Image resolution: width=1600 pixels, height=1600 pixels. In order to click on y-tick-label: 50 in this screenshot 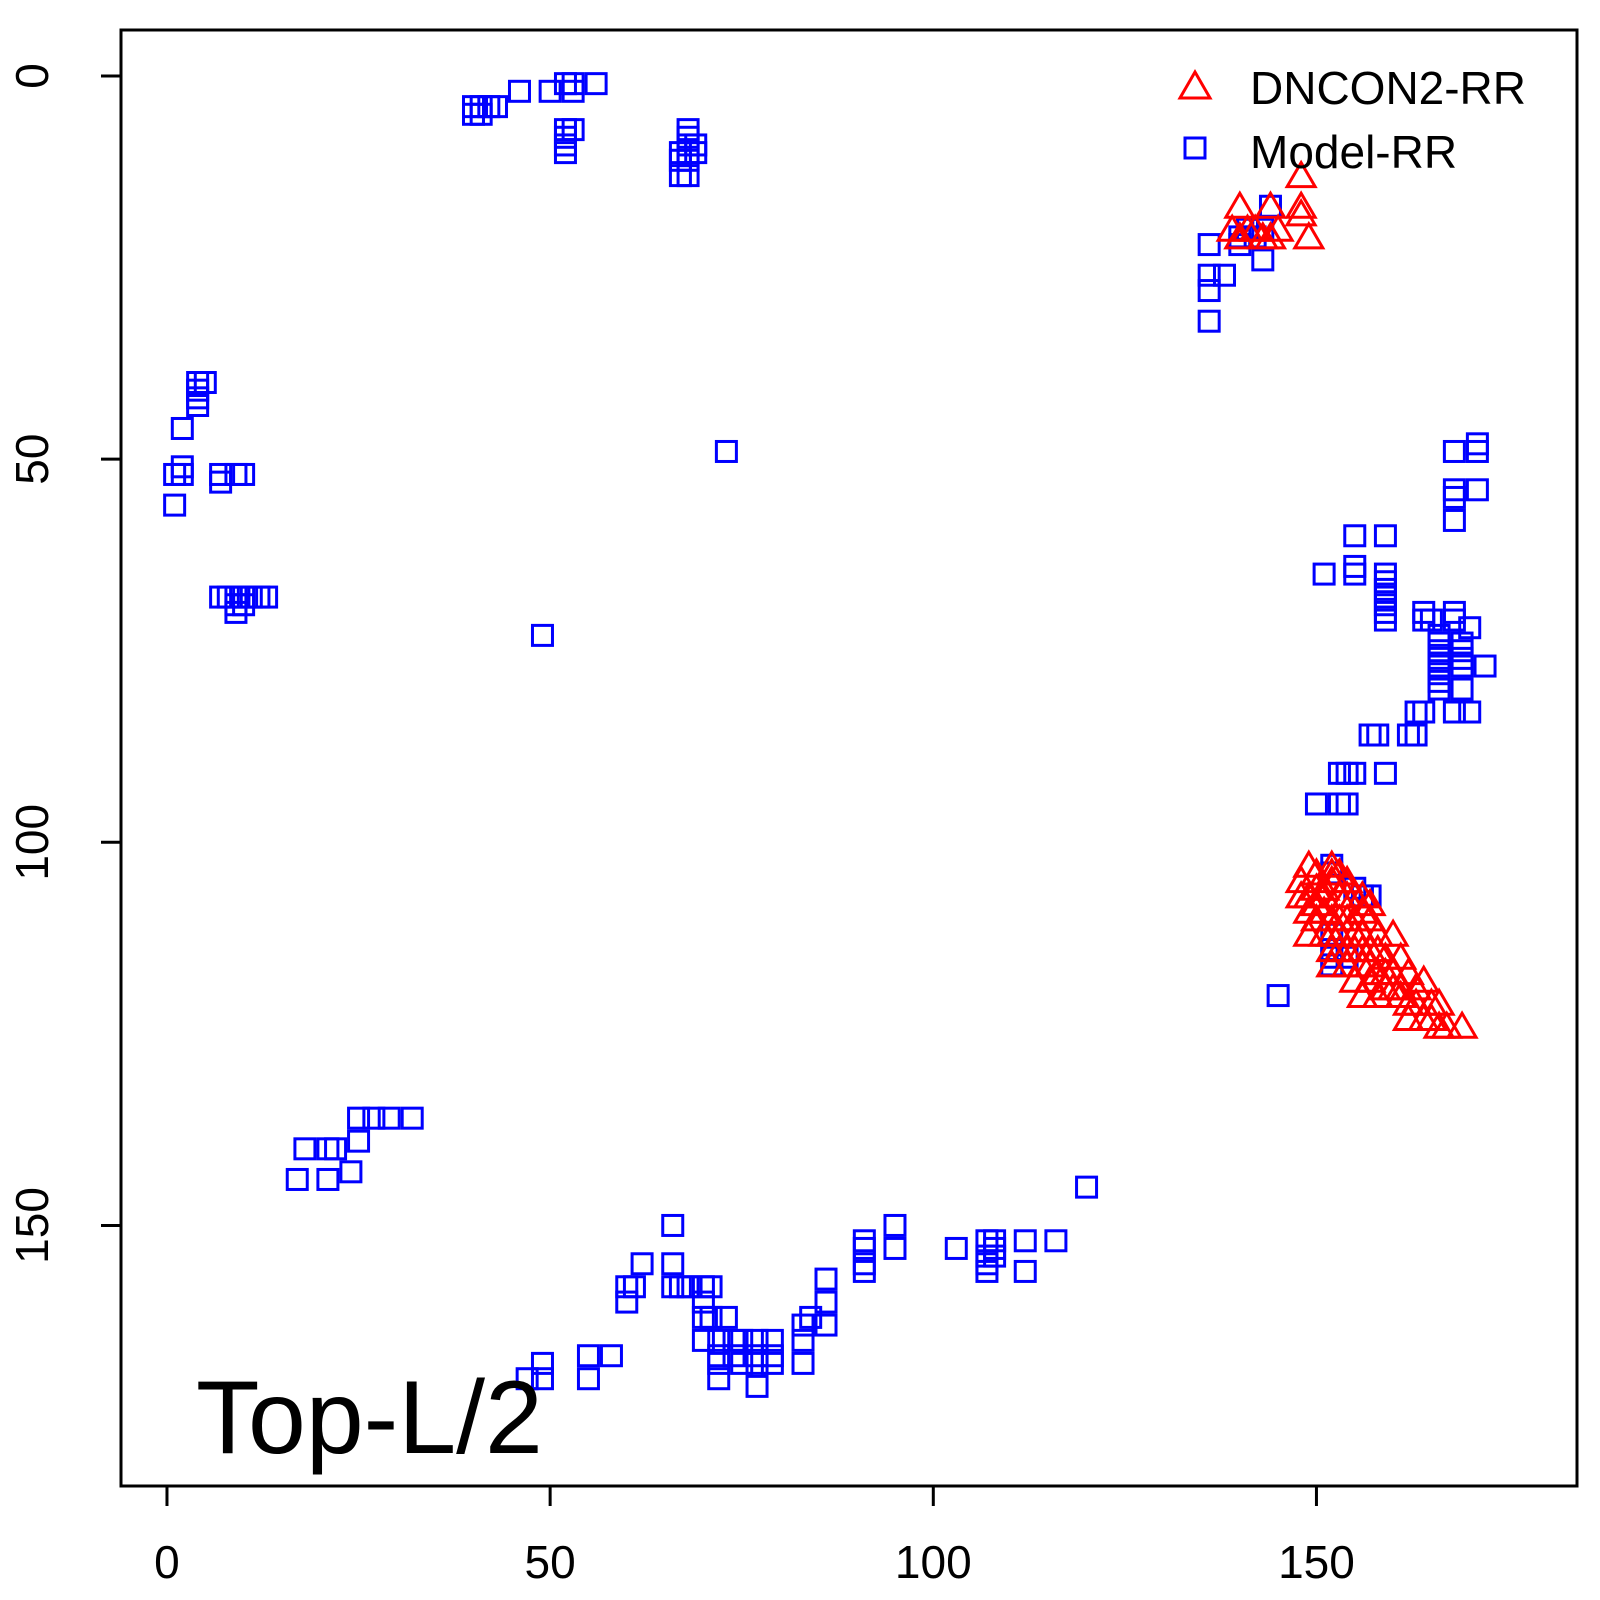, I will do `click(32, 459)`.